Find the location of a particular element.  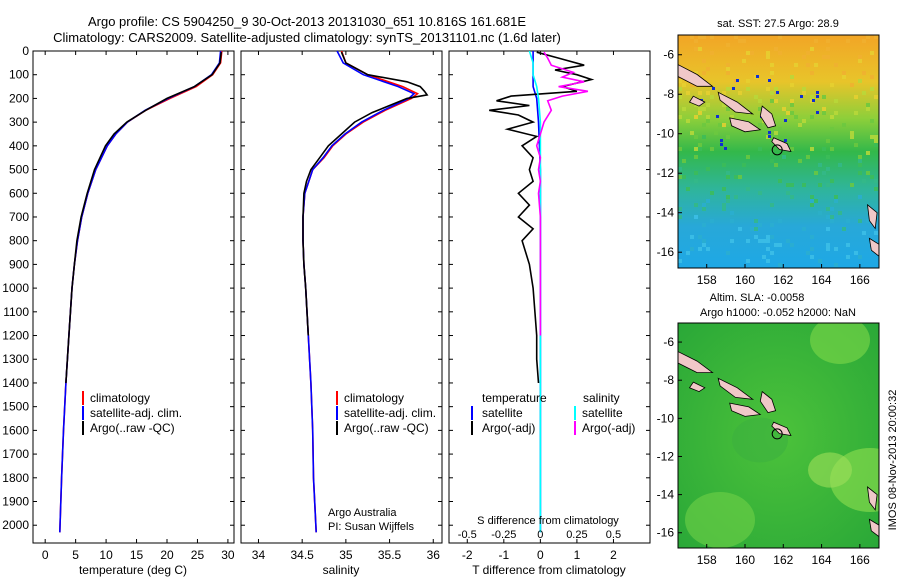

diff-legend-temp-argo: Argo(-adj) is located at coordinates (508, 428).